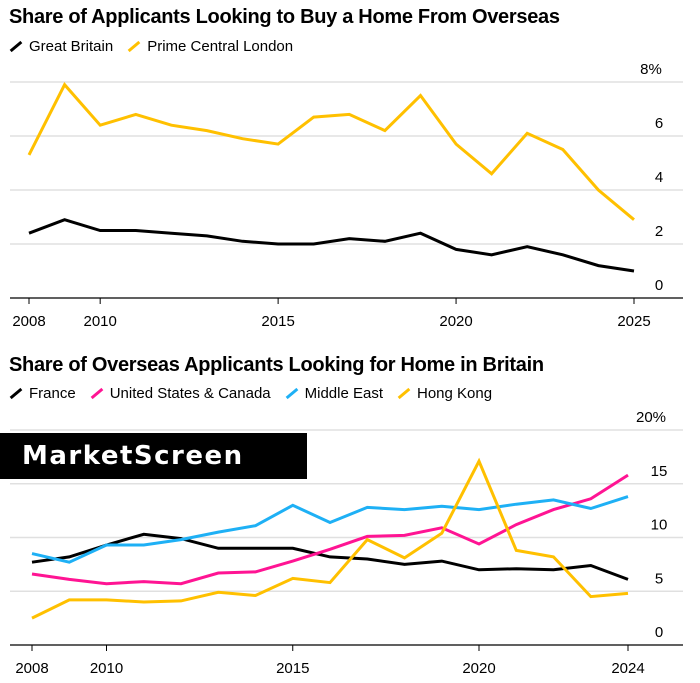 This screenshot has width=700, height=683. What do you see at coordinates (651, 417) in the screenshot?
I see `y-tick-label: 20%` at bounding box center [651, 417].